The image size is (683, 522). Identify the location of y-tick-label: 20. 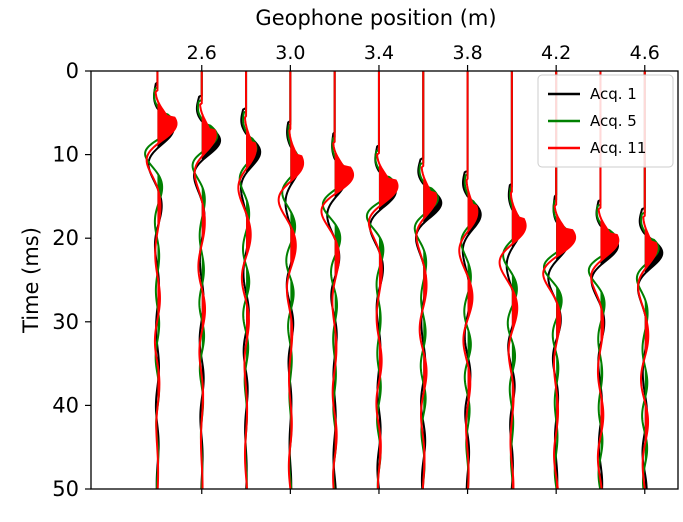
(65, 238).